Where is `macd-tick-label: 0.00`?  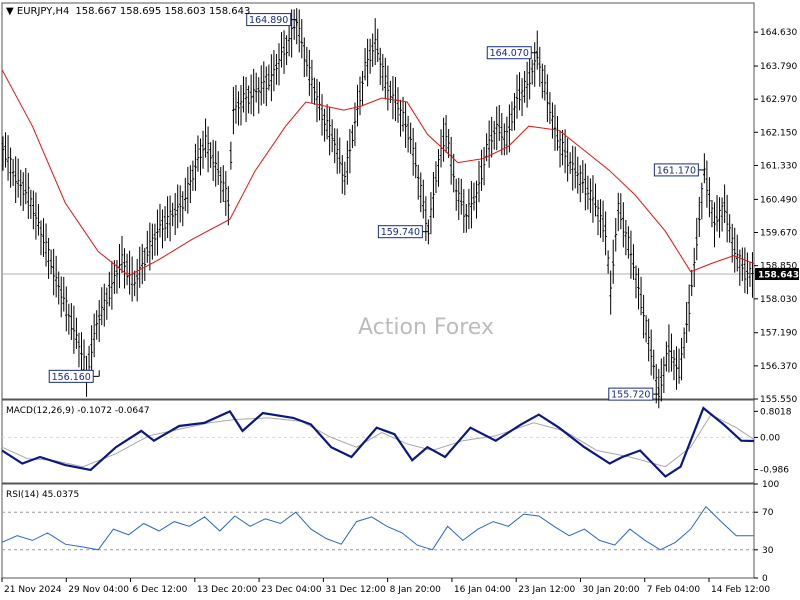
macd-tick-label: 0.00 is located at coordinates (770, 438).